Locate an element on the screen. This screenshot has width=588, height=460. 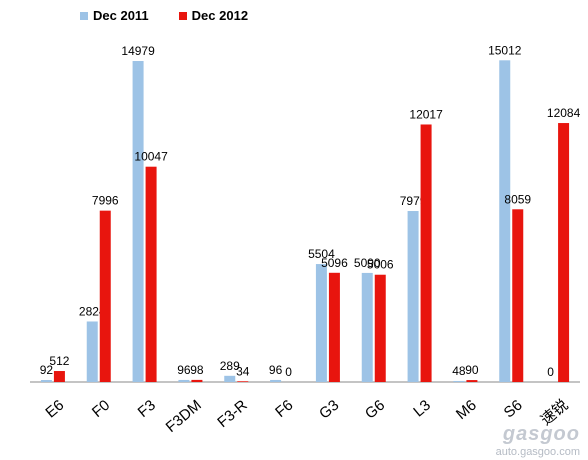
bar-2011-F6 is located at coordinates (276, 380).